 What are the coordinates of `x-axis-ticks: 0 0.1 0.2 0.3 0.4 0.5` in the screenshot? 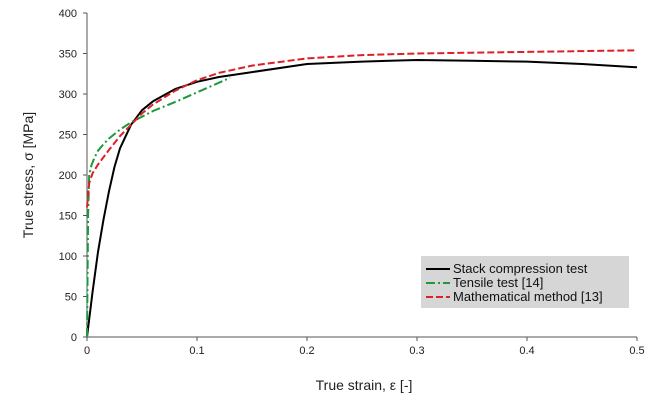 It's located at (364, 347).